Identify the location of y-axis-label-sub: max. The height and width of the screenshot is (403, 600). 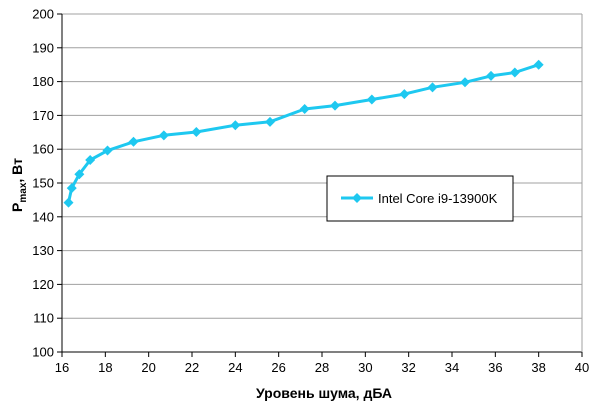
(23, 192).